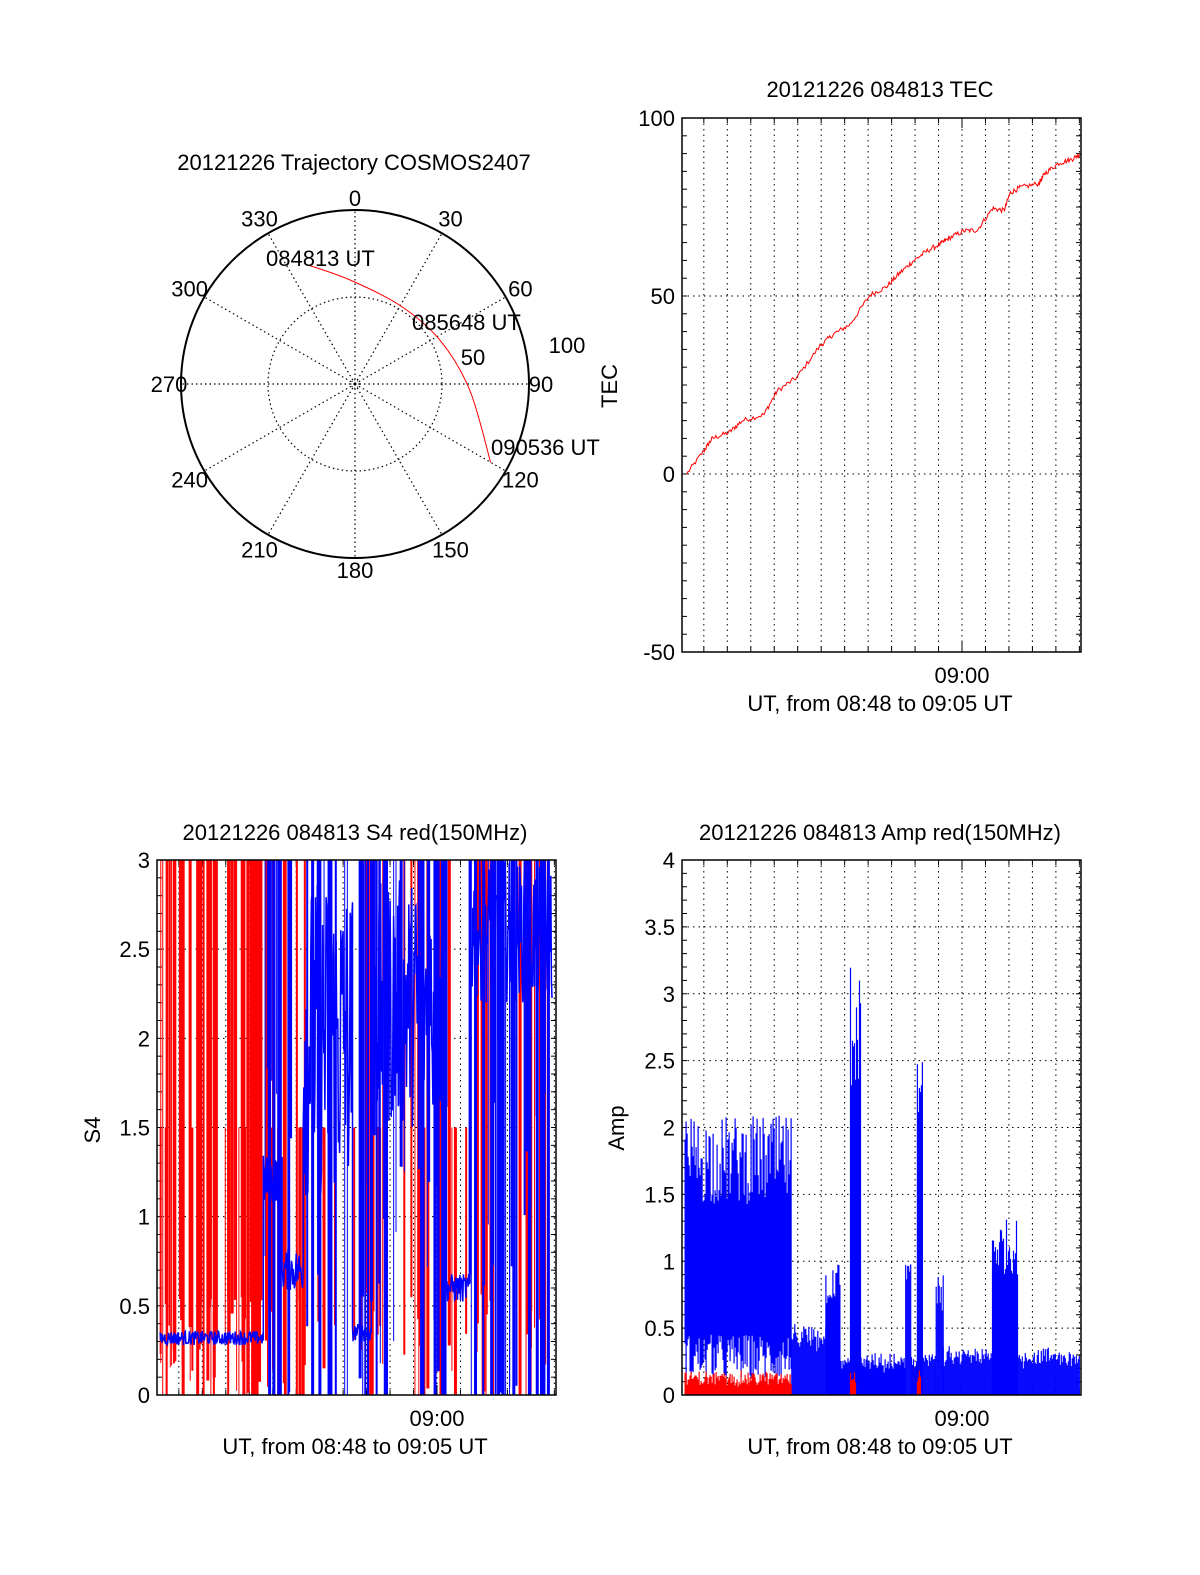  Describe the element at coordinates (450, 549) in the screenshot. I see `azimuth-label: 150` at that location.